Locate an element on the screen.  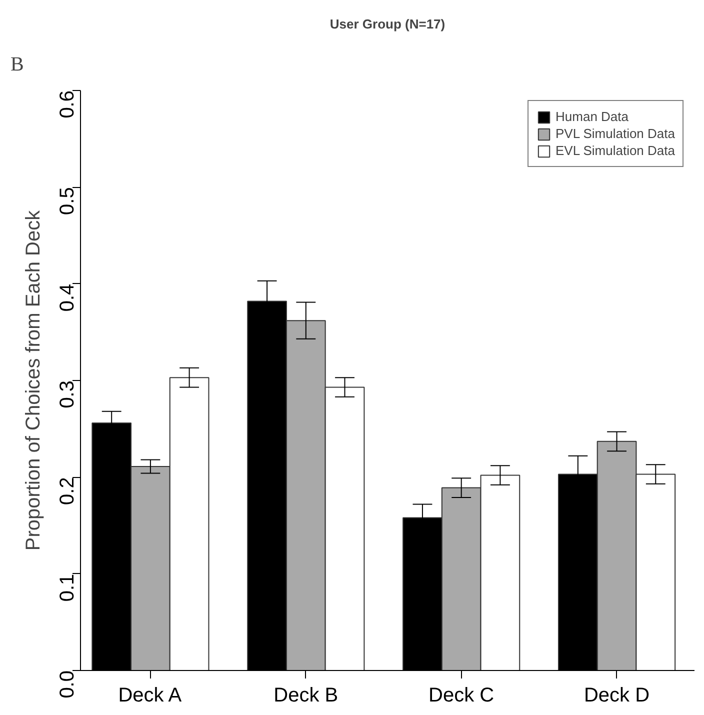
x-tick-label: Deck D is located at coordinates (617, 695).